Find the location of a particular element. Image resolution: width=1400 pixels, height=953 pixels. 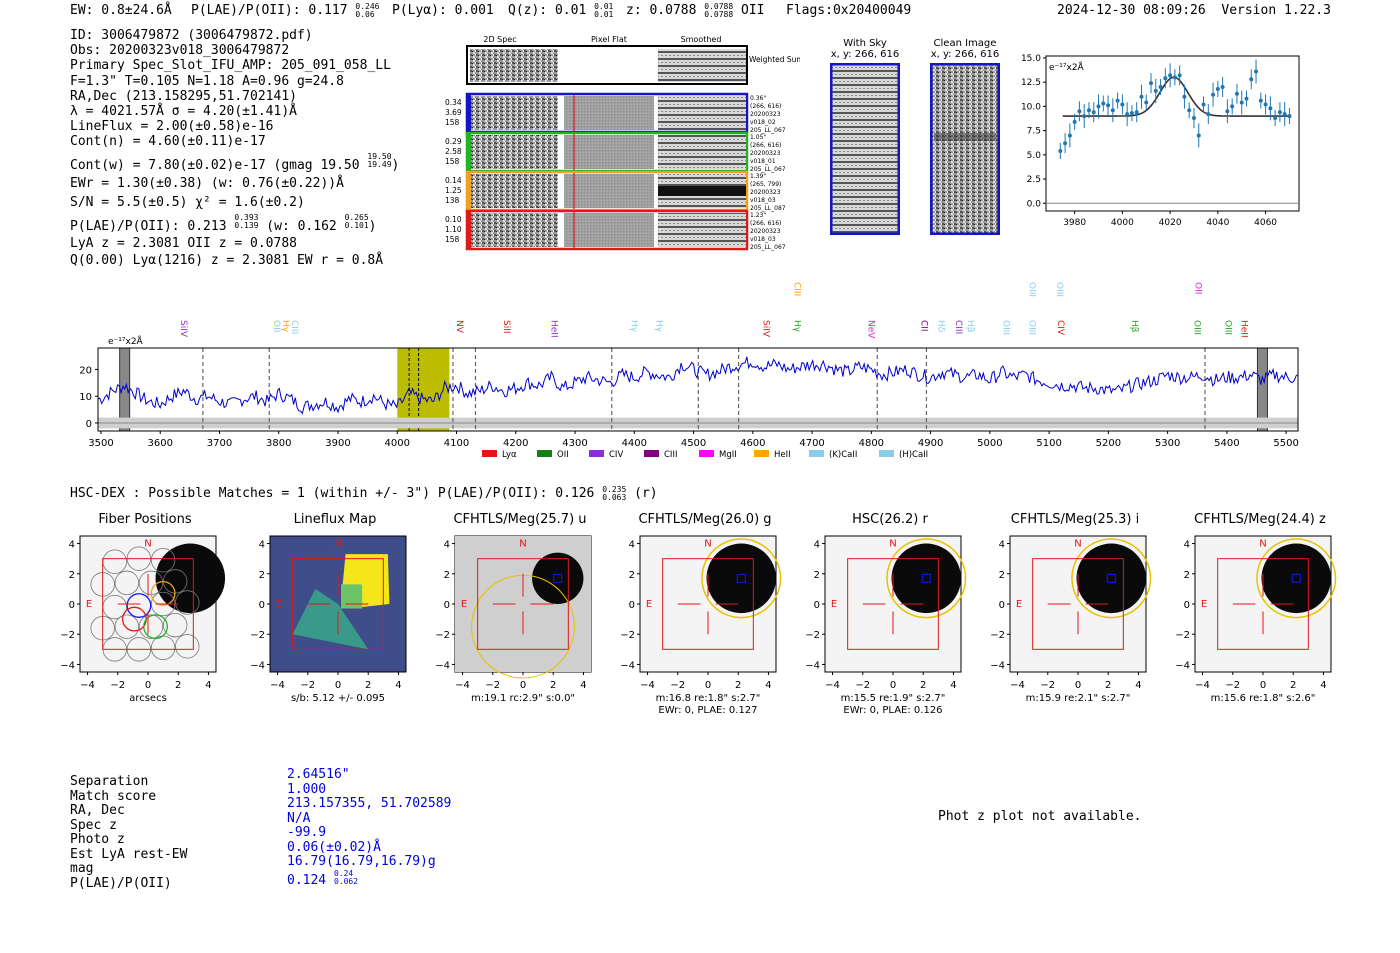

info-lineflux: LineFlux = 2.00(±0.58)e-16 is located at coordinates (172, 127).